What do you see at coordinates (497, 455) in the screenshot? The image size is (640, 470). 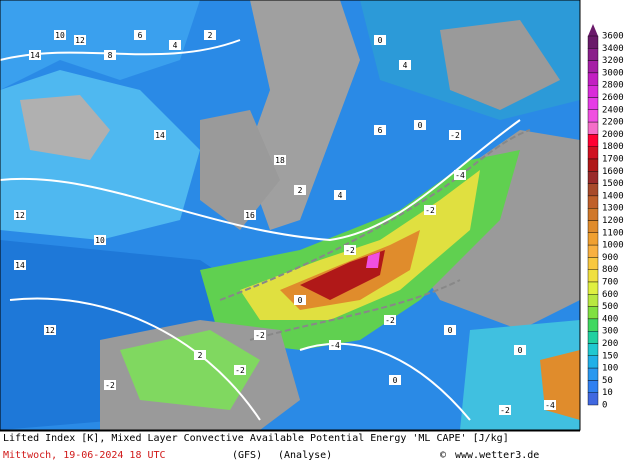 I see `footer-site: www.wetter3.de` at bounding box center [497, 455].